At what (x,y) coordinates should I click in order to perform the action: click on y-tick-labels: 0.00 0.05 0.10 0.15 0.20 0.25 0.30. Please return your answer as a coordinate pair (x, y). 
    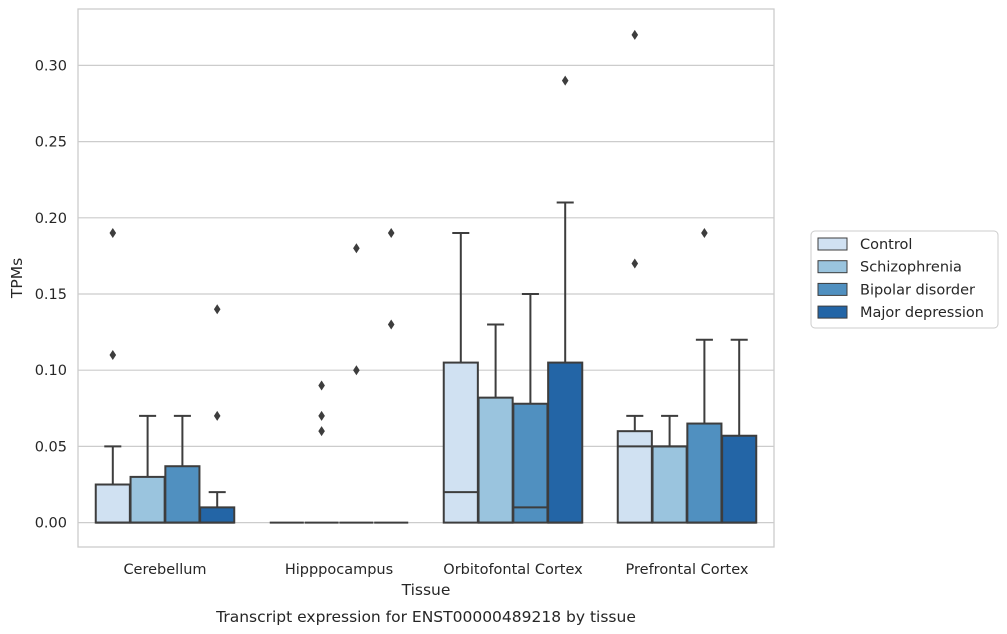
    Looking at the image, I should click on (51, 294).